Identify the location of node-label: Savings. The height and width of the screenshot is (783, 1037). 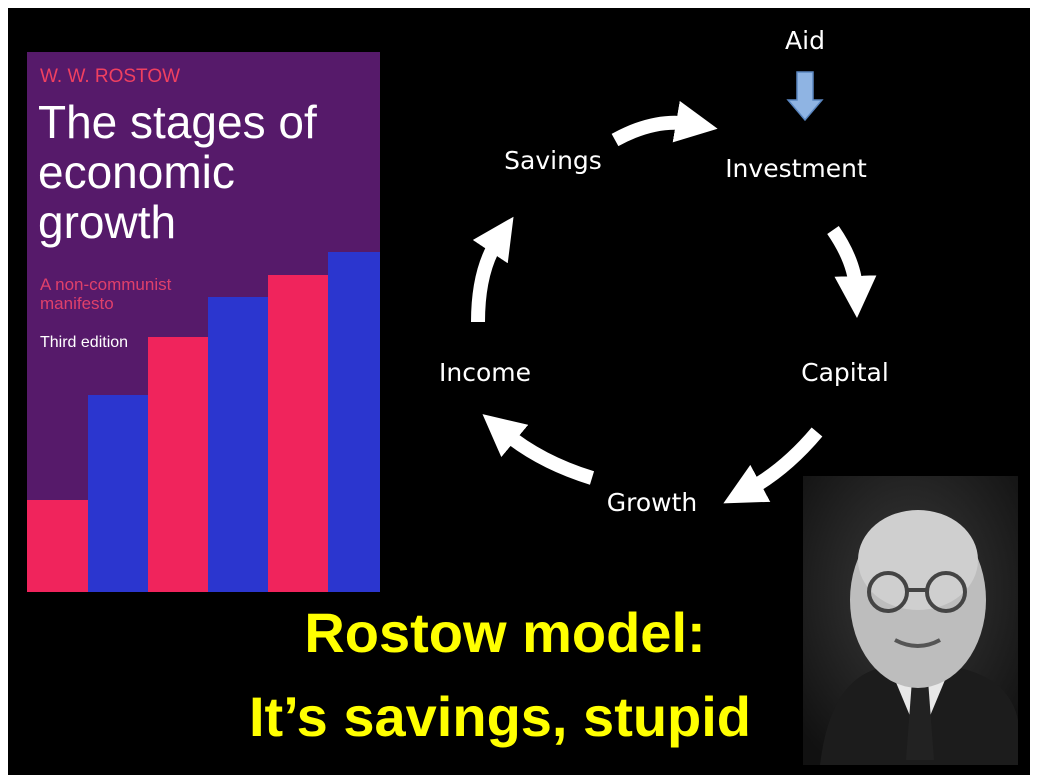
(553, 160).